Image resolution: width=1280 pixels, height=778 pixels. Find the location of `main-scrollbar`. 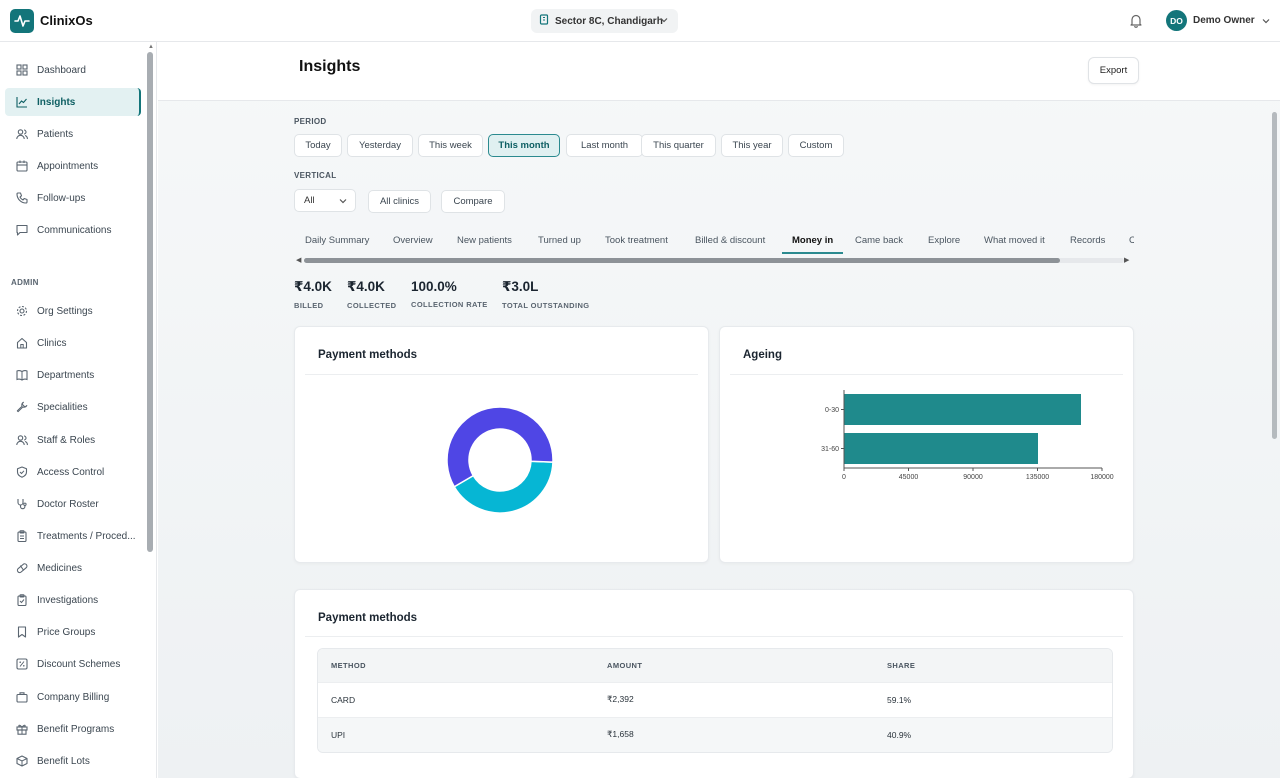

main-scrollbar is located at coordinates (1274, 275).